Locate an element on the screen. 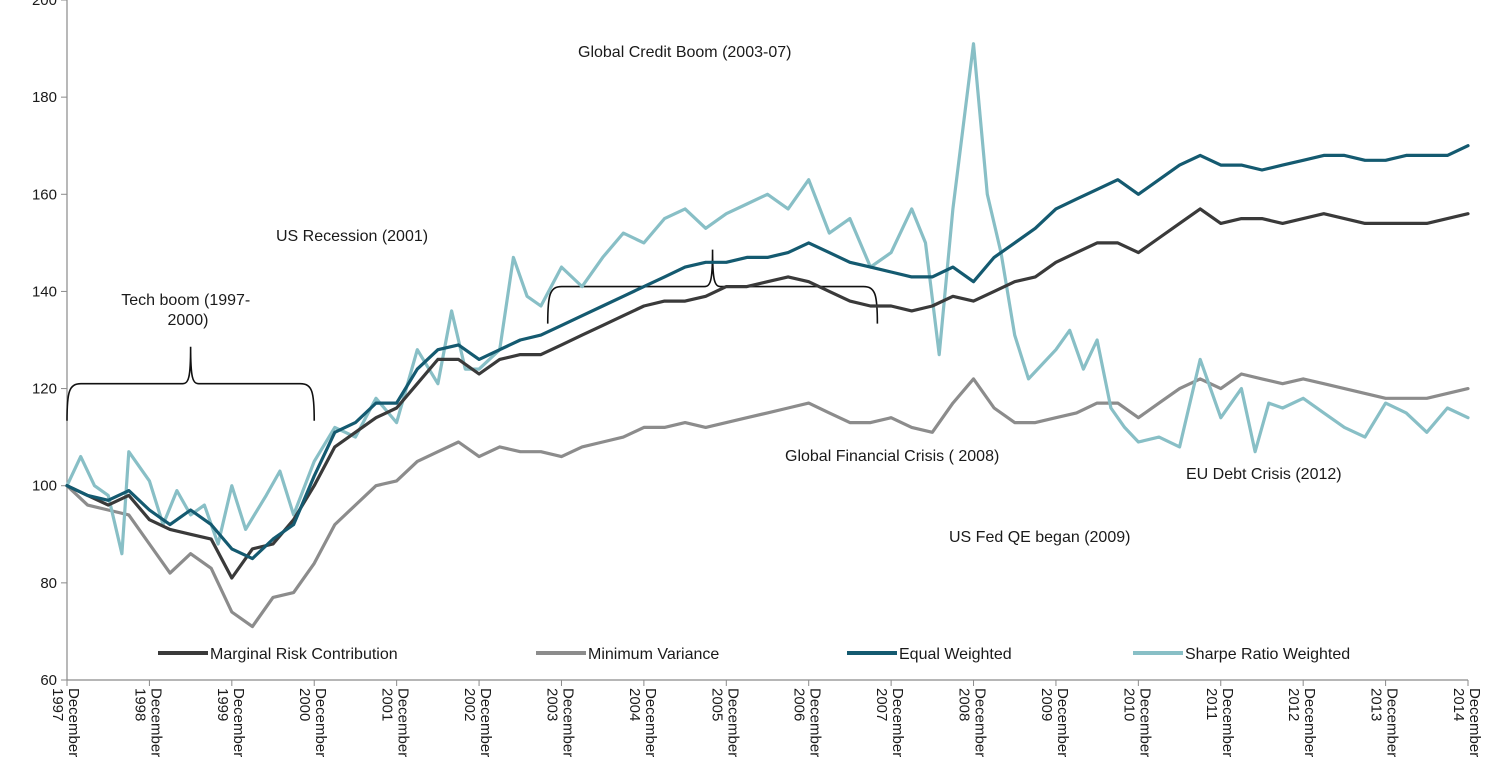  y-tick-label: 60 is located at coordinates (48, 680).